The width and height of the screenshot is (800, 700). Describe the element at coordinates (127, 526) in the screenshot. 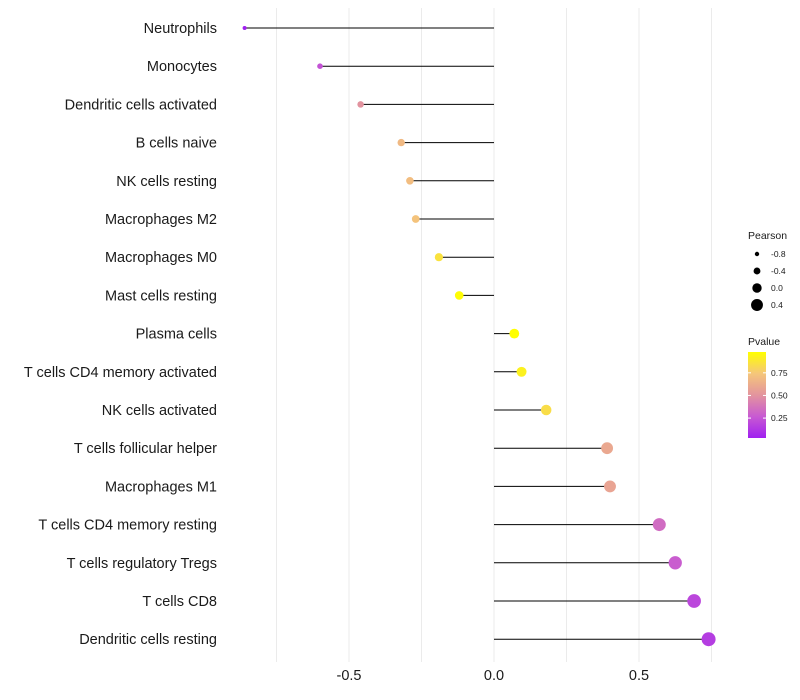

I see `category-label: T cells CD4 memory resting` at that location.